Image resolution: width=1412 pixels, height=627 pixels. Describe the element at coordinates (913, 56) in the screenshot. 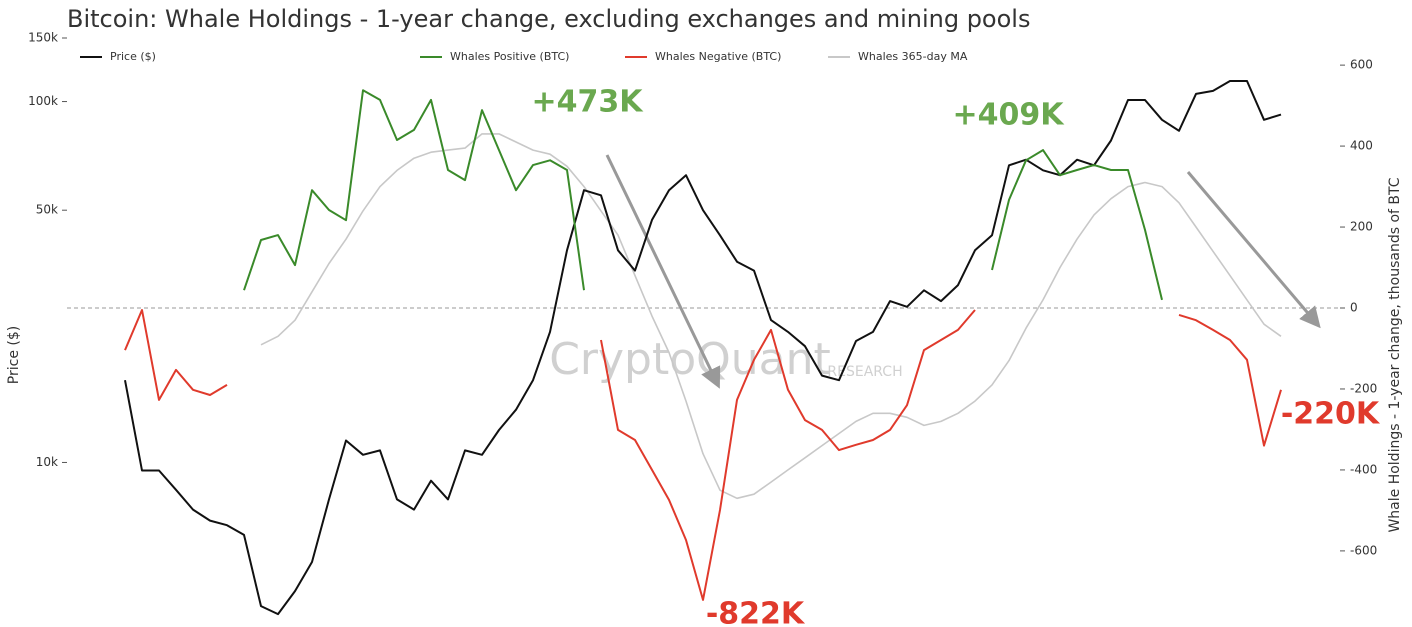

I see `legend-label: Whales 365-day MA` at that location.